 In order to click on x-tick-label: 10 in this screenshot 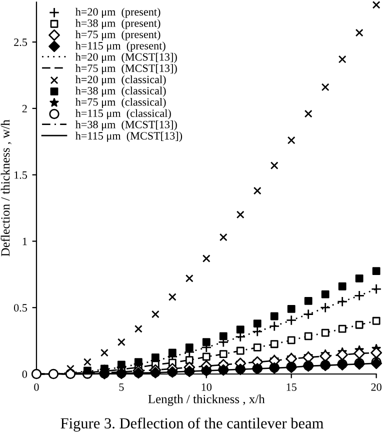, I will do `click(207, 387)`.